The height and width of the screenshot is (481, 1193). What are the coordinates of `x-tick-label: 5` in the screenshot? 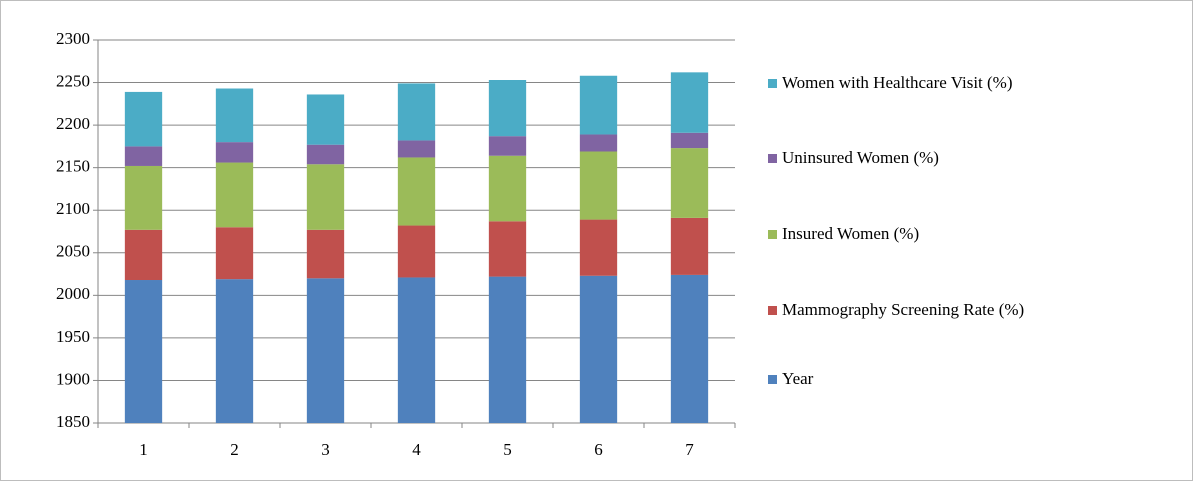 It's located at (507, 449).